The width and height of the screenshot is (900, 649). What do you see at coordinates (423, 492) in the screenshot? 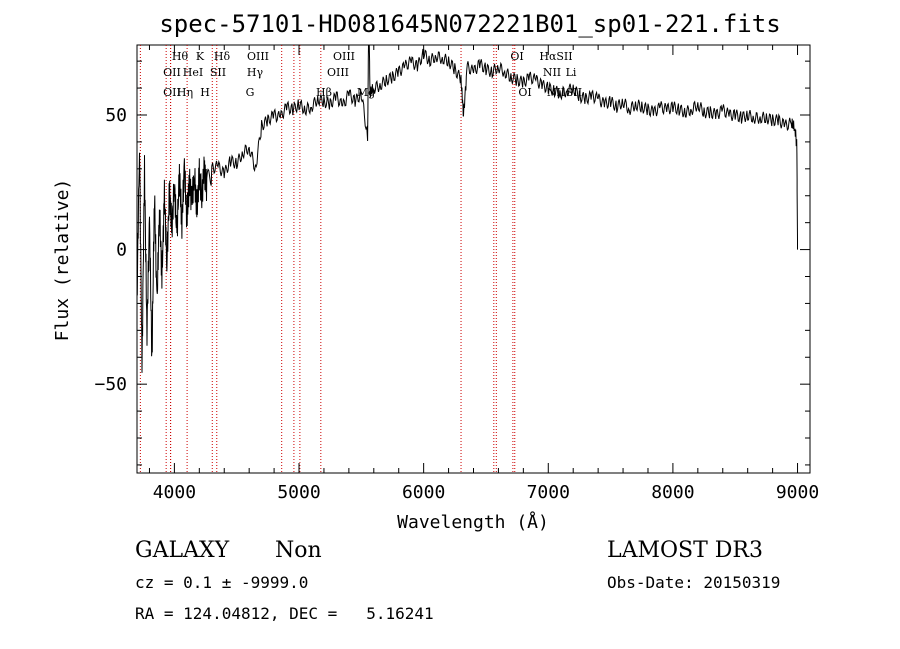
I see `x-tick-label-2: 6000` at bounding box center [423, 492].